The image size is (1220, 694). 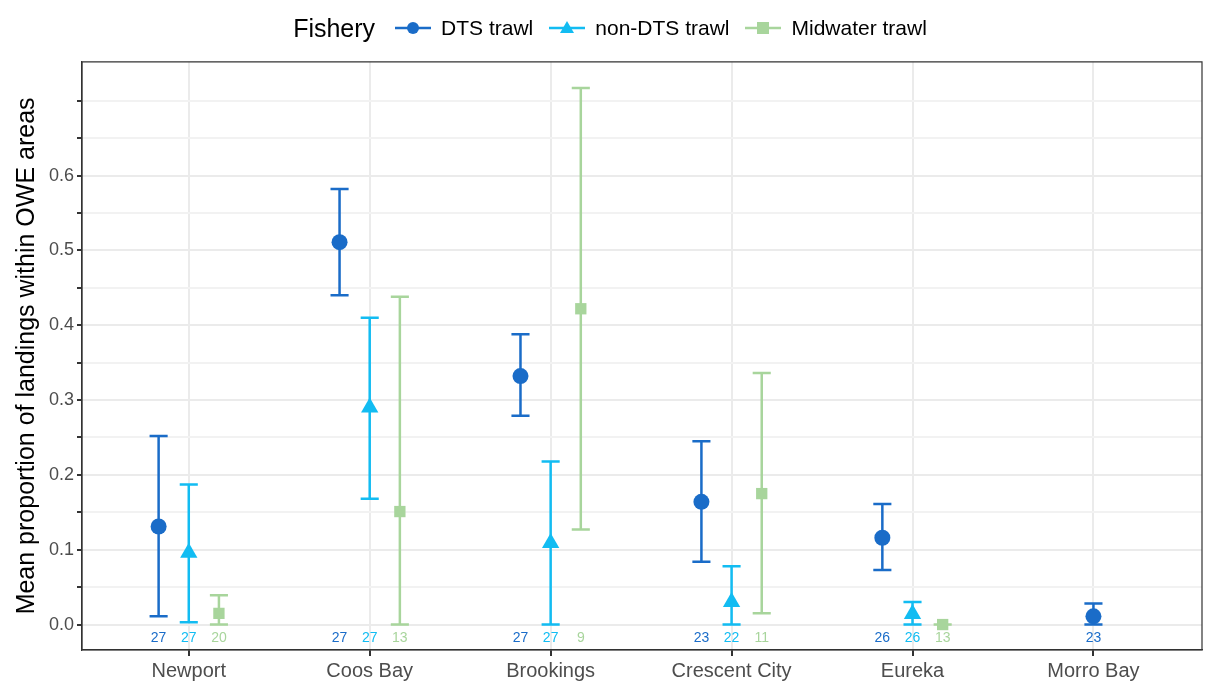 I want to click on y-tick-label: 0.0, so click(x=61, y=623).